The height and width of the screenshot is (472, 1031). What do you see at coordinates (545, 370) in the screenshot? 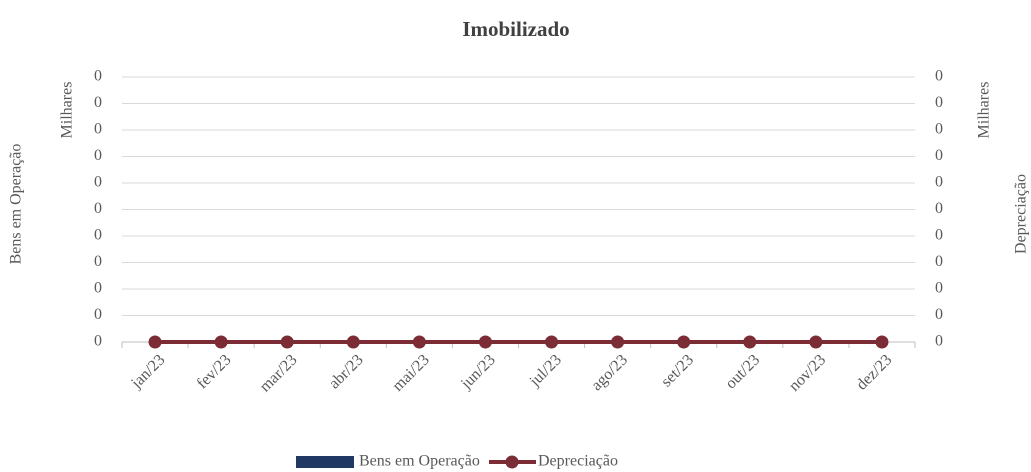
I see `x-tick-label: jul/23` at bounding box center [545, 370].